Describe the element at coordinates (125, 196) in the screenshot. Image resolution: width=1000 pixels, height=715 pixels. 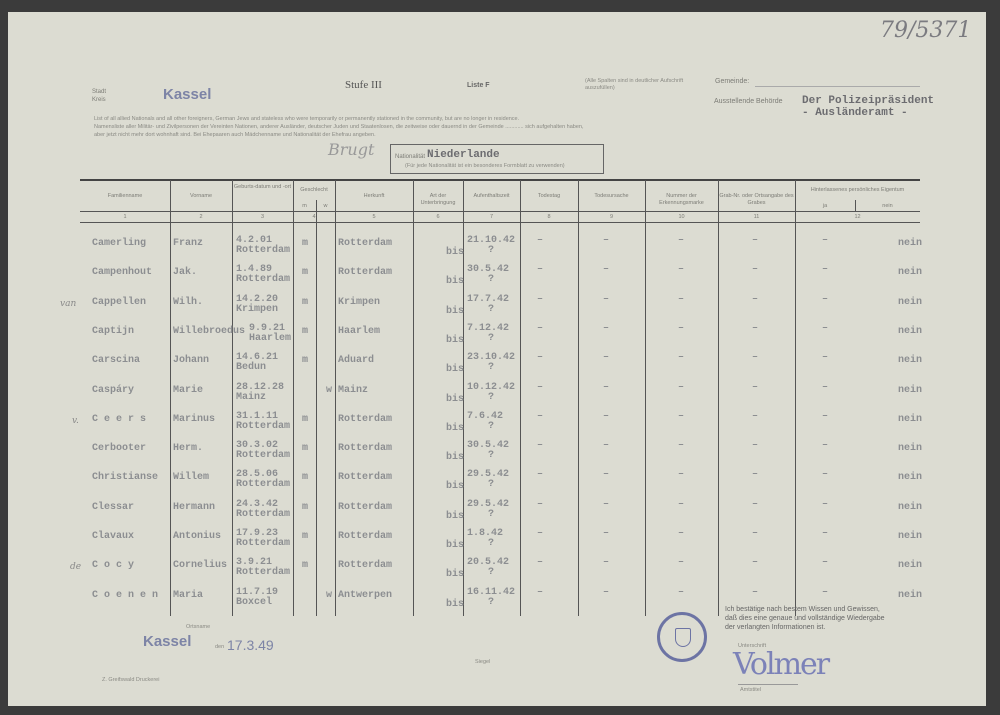
I see `column-header: Familienname` at that location.